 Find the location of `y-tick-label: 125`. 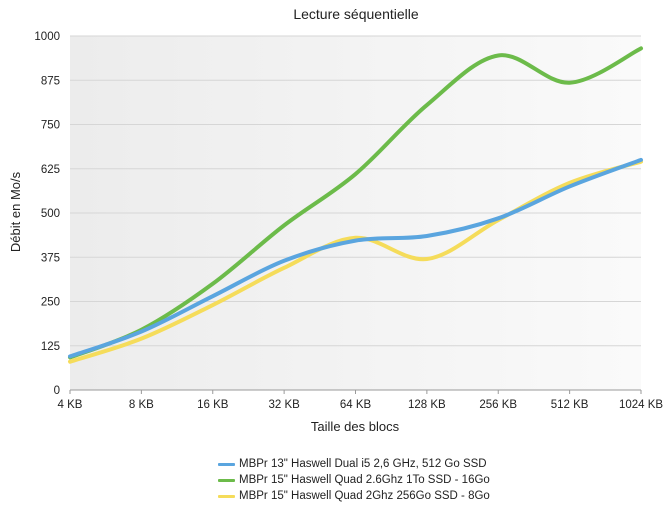

y-tick-label: 125 is located at coordinates (50, 347).